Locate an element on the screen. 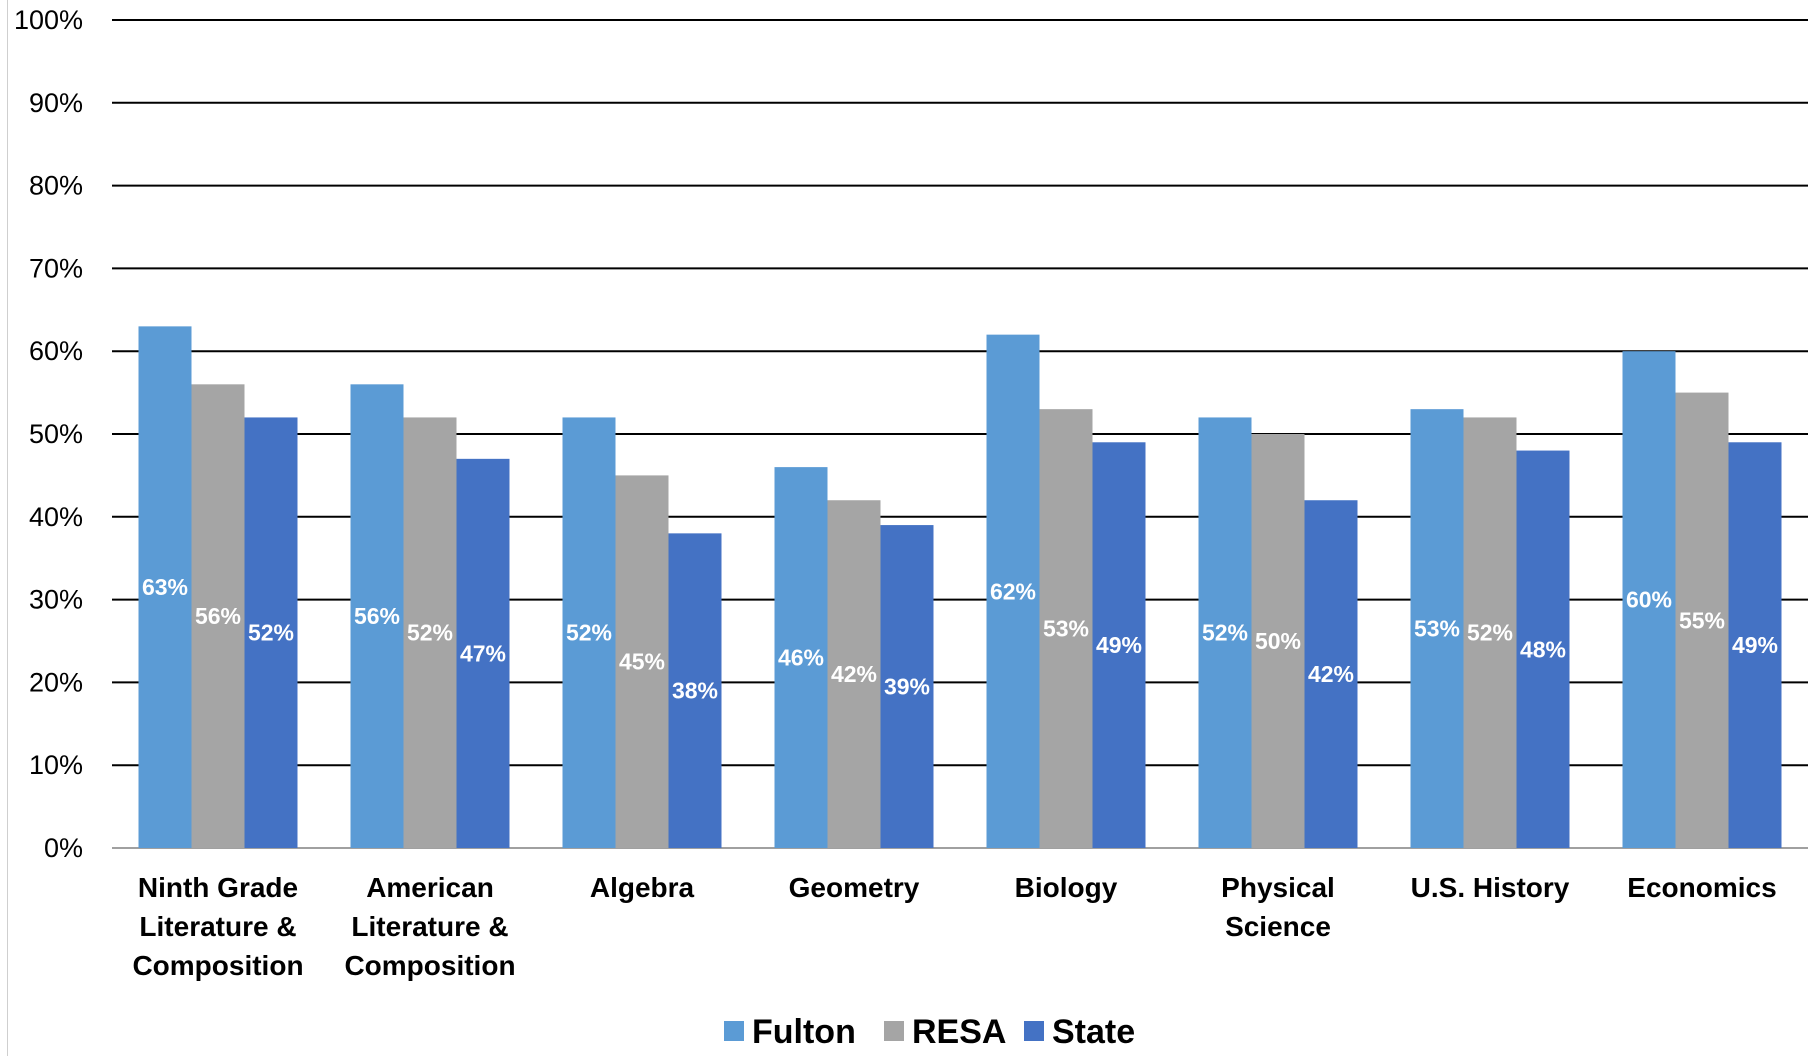 The height and width of the screenshot is (1056, 1816). y-tick-label: 70% is located at coordinates (56, 268).